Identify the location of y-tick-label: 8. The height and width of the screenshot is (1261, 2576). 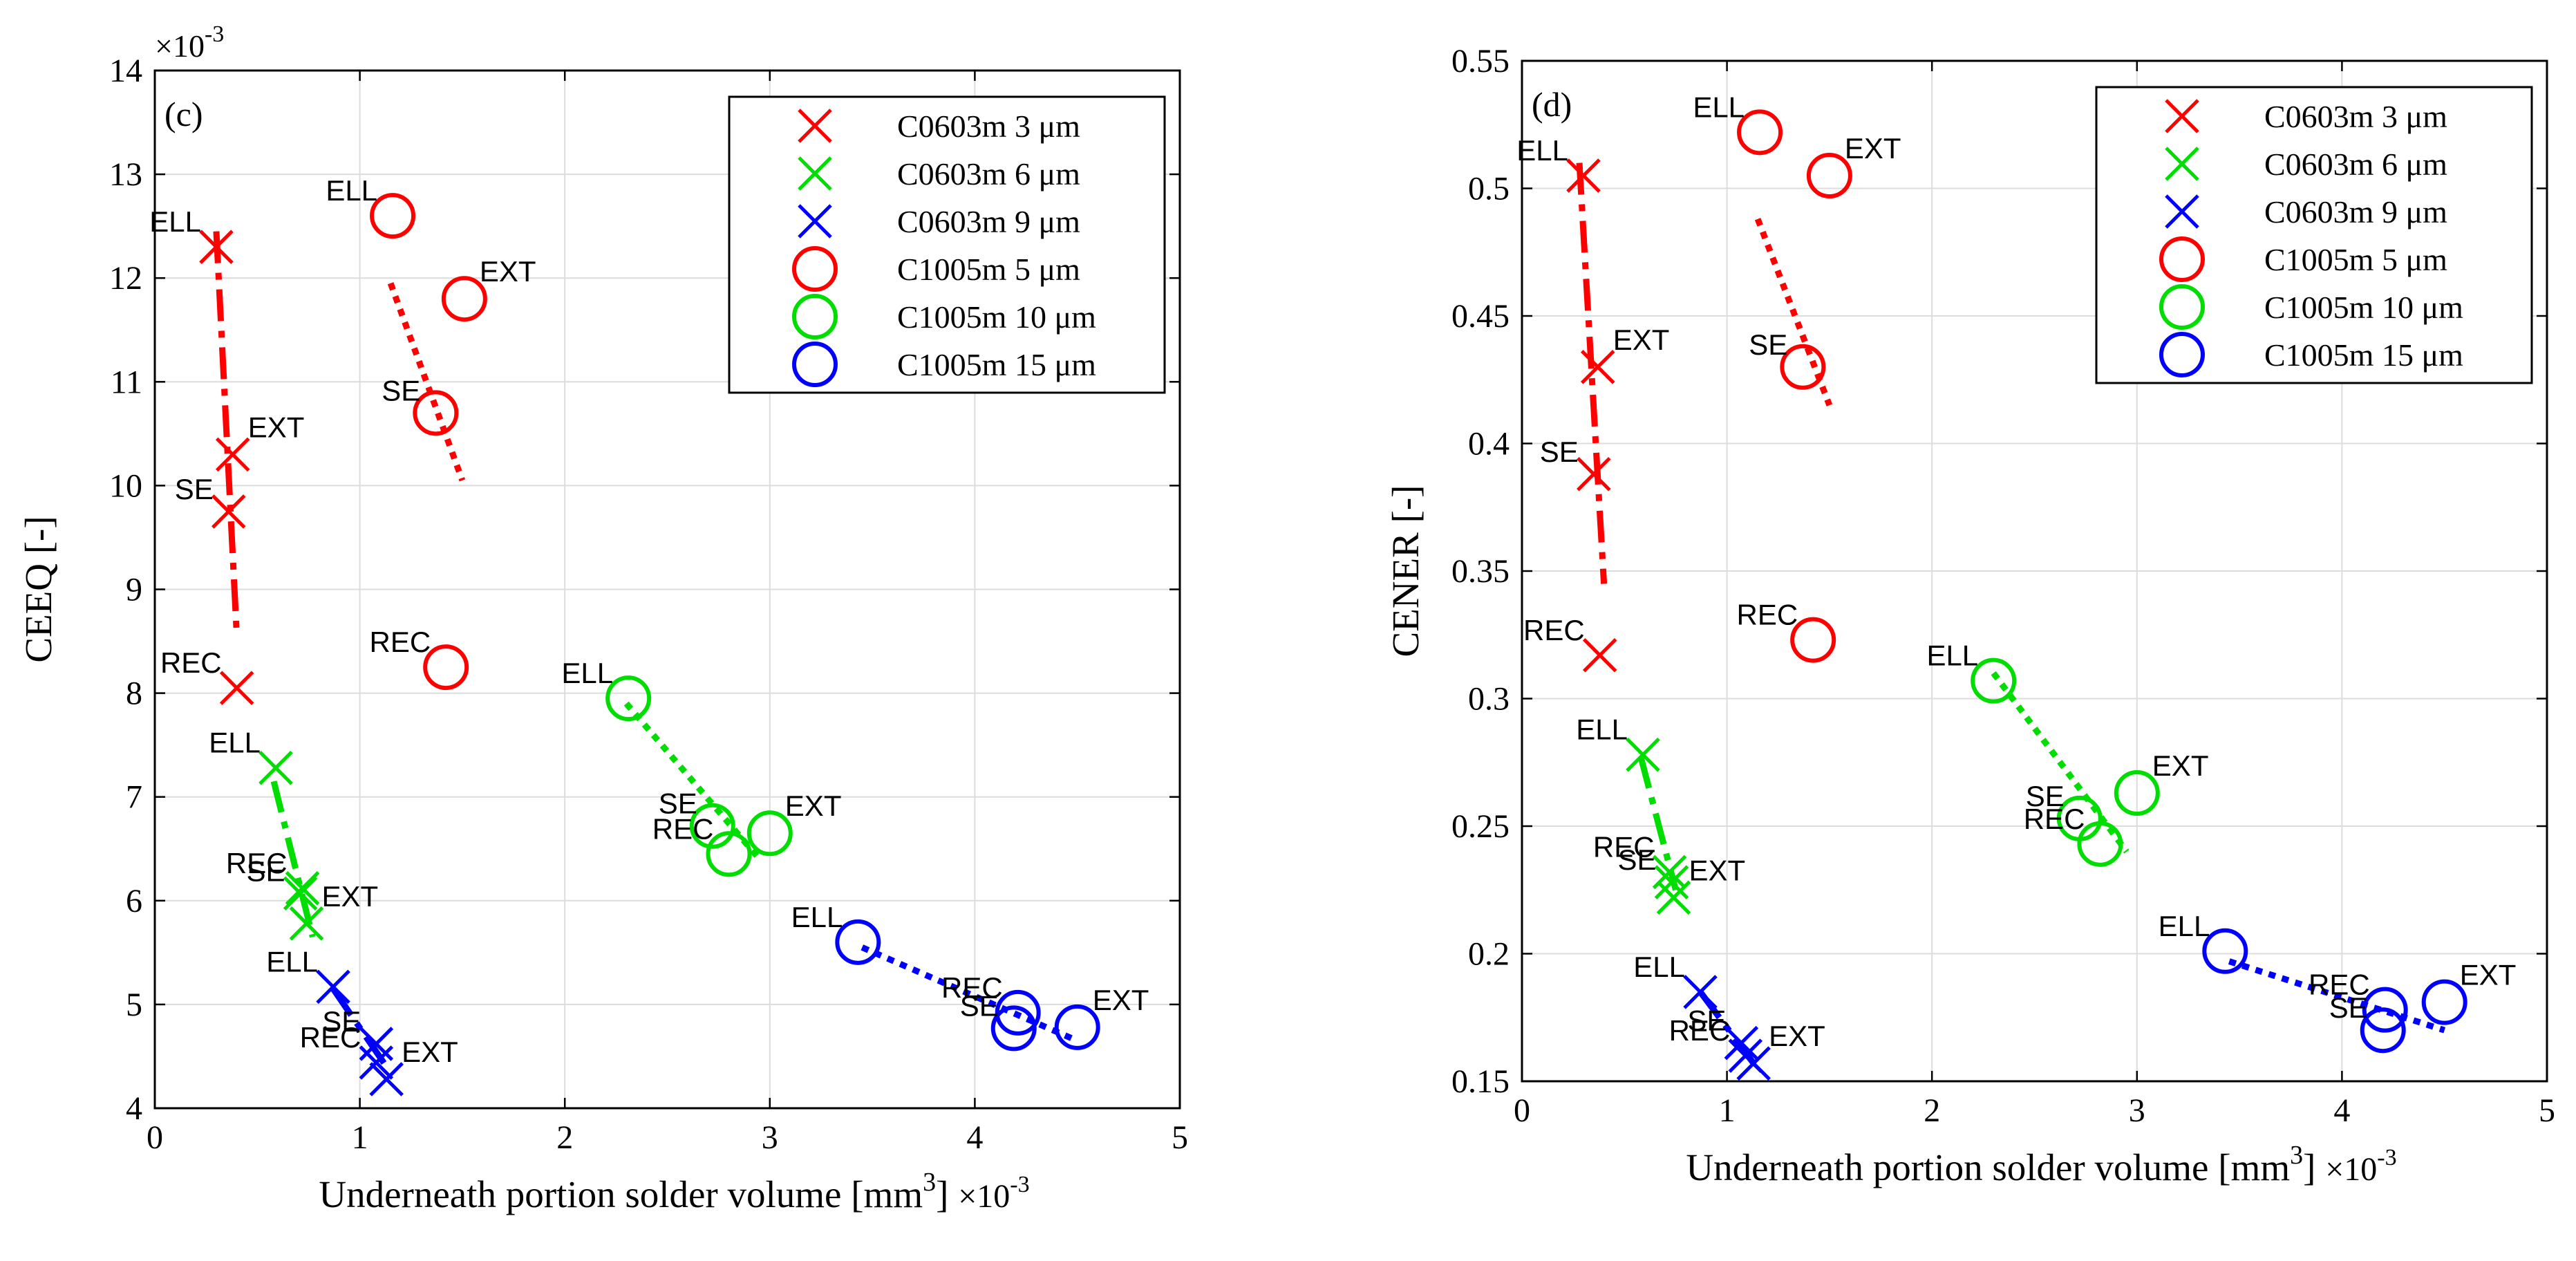
(134, 693).